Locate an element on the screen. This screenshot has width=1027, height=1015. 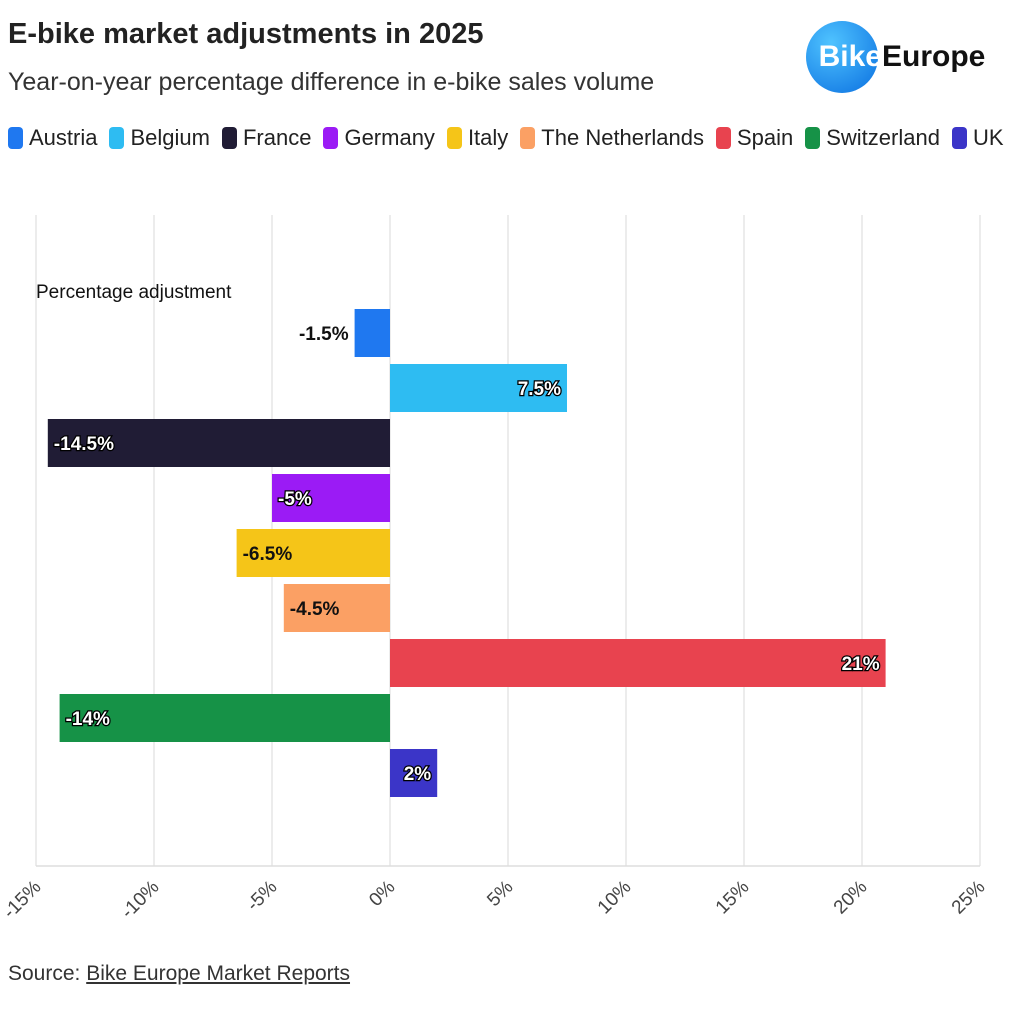
value-label: -4.5% is located at coordinates (315, 609).